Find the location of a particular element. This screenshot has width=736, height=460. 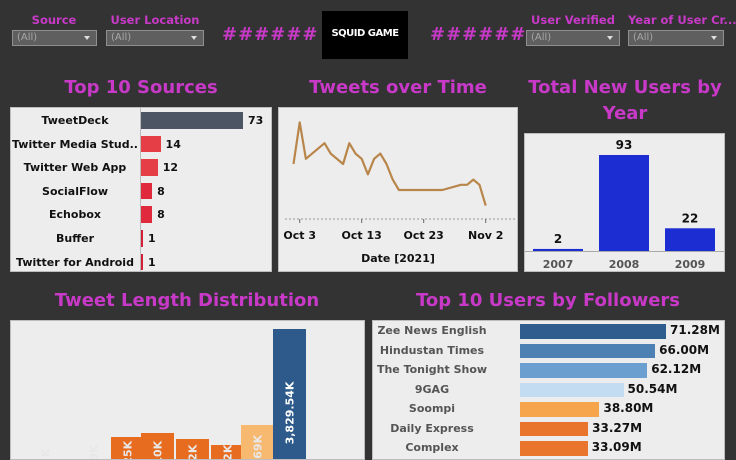

hash-placeholder-left: ###### is located at coordinates (270, 34).